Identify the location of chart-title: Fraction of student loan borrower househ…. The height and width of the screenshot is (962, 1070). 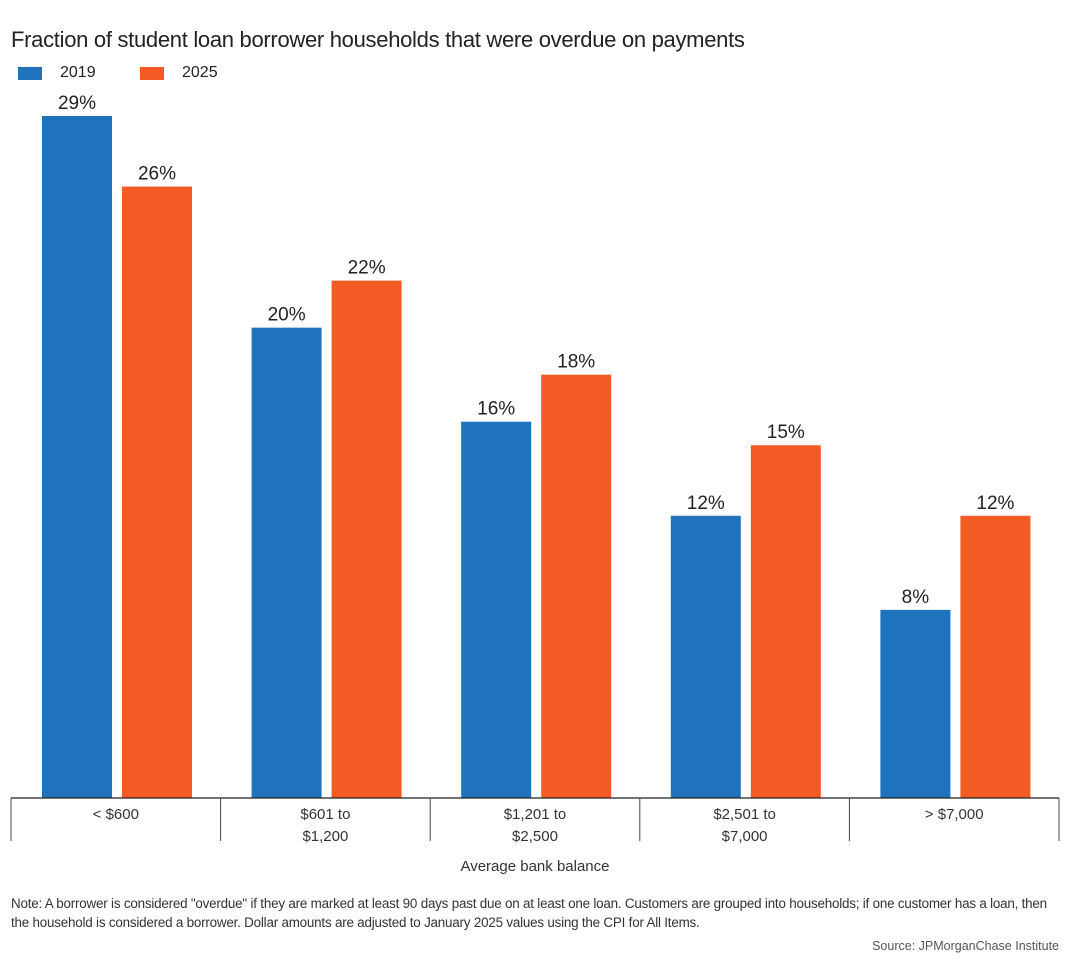
(378, 39).